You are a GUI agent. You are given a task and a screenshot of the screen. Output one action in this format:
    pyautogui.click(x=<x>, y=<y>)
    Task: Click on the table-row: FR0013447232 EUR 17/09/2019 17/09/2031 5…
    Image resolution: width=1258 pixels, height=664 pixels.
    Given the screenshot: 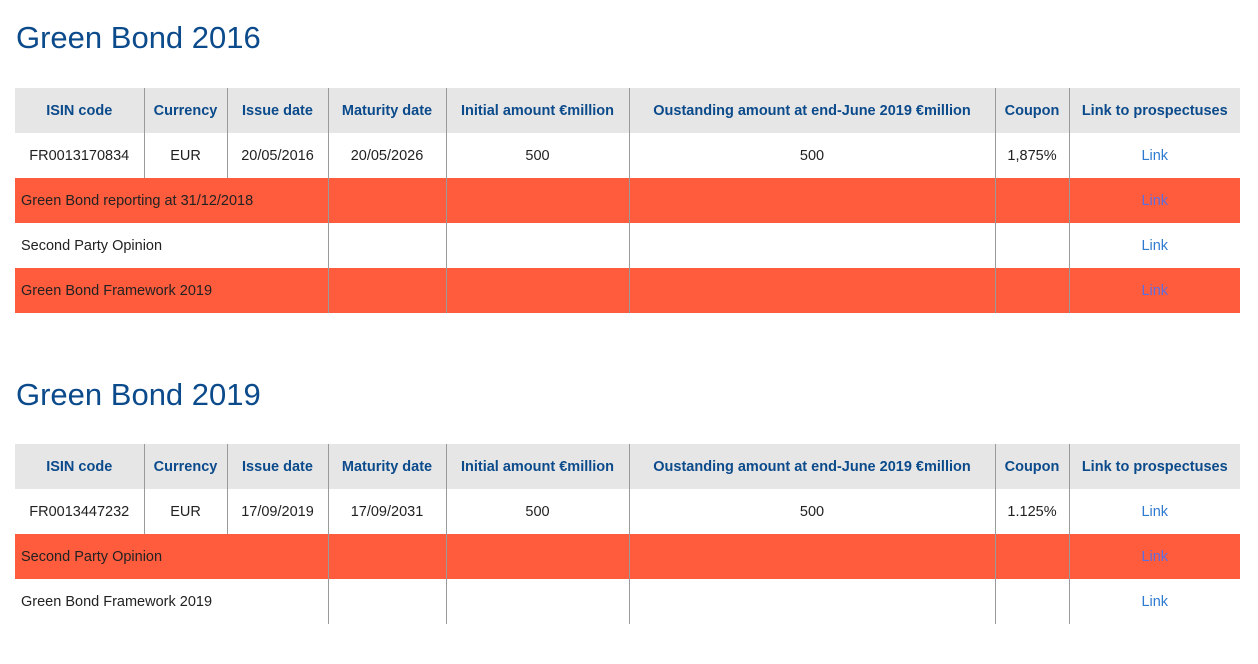 What is the action you would take?
    pyautogui.click(x=627, y=511)
    